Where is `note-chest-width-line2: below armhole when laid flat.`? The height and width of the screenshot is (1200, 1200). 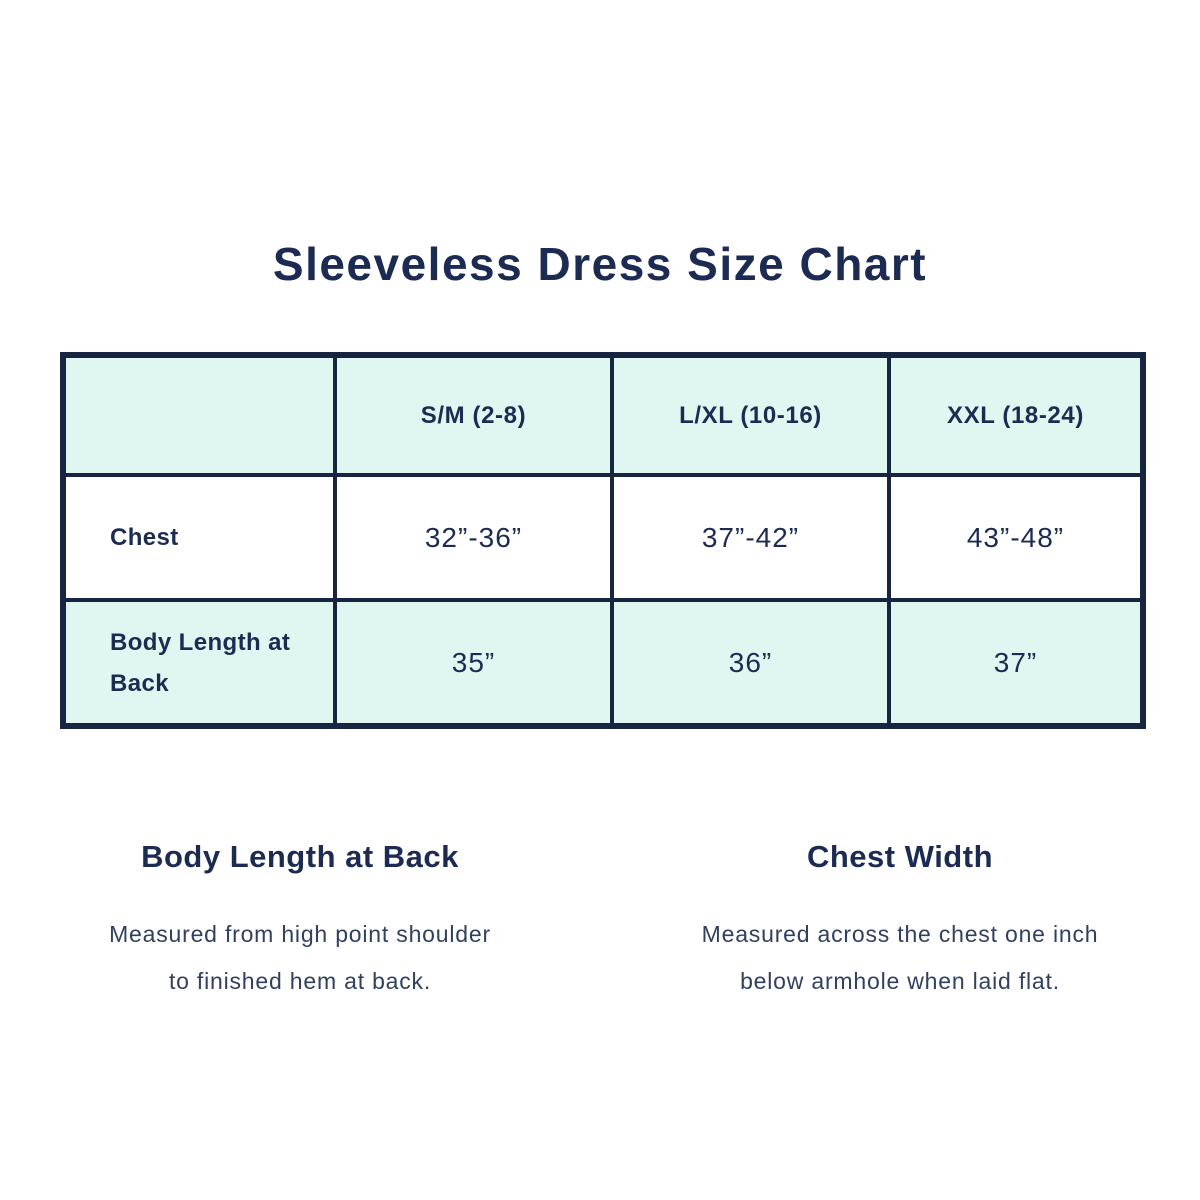
note-chest-width-line2: below armhole when laid flat. is located at coordinates (900, 981).